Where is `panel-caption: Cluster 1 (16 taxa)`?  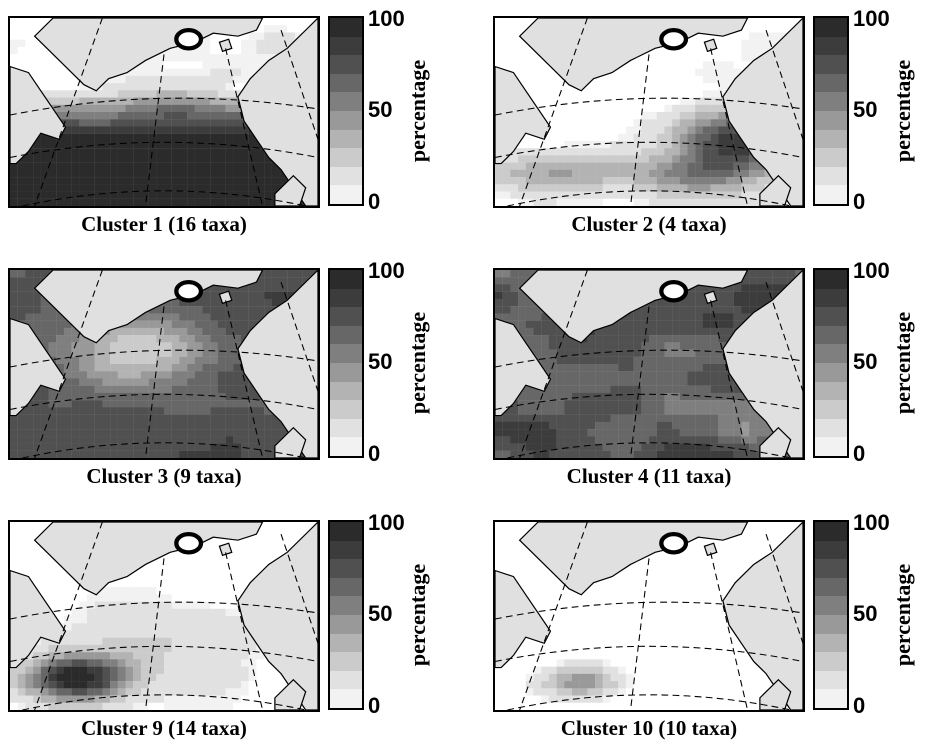 panel-caption: Cluster 1 (16 taxa) is located at coordinates (164, 224).